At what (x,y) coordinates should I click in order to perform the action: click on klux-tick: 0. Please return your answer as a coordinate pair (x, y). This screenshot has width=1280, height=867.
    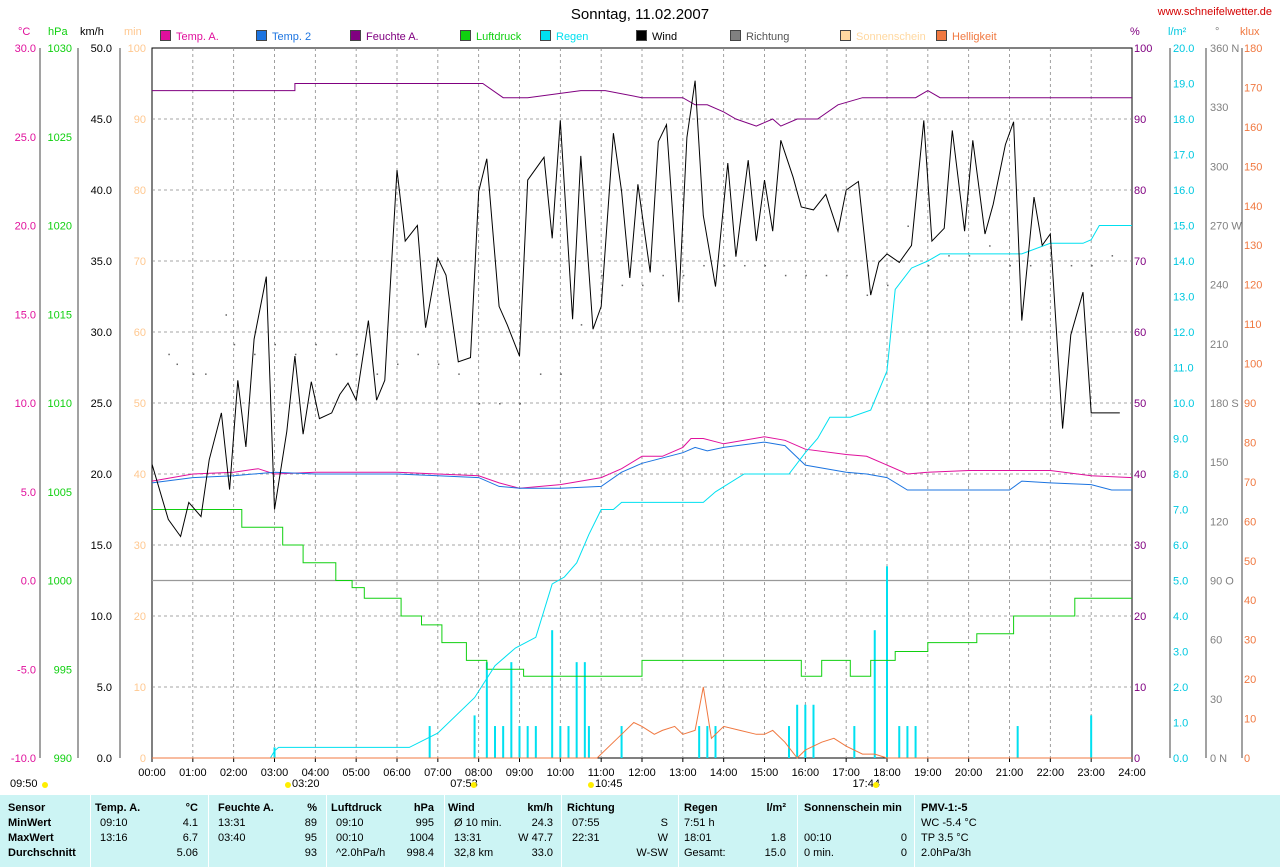
    Looking at the image, I should click on (1247, 759).